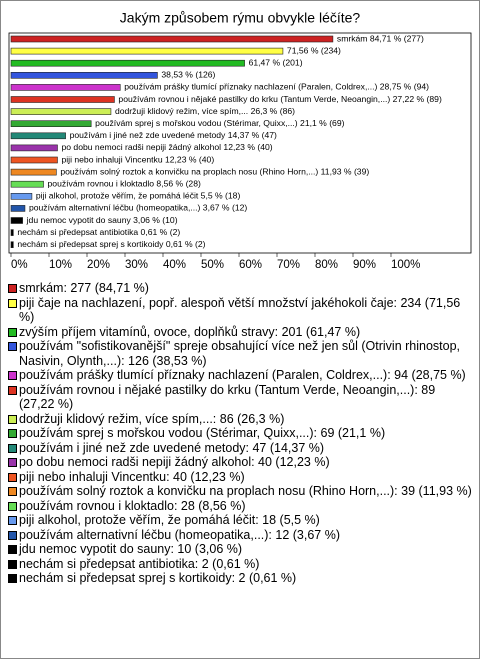  Describe the element at coordinates (174, 265) in the screenshot. I see `x-tick-label: 40%` at that location.